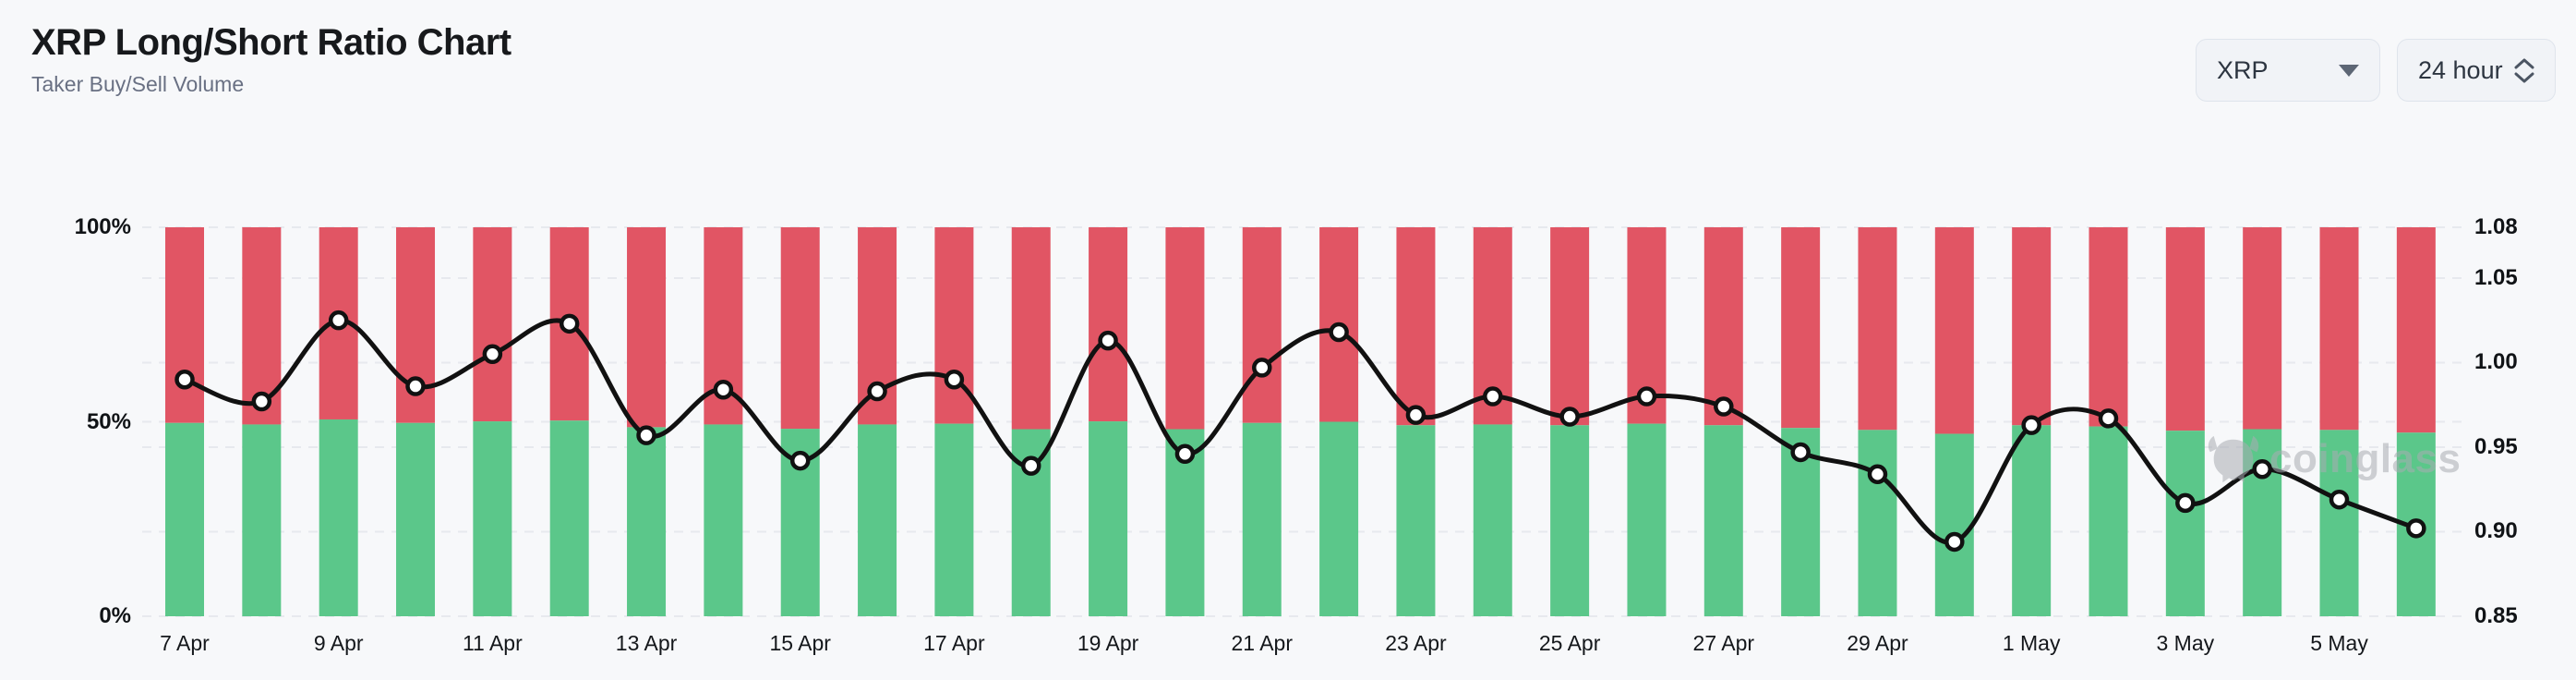  What do you see at coordinates (2349, 70) in the screenshot?
I see `caret-down-icon` at bounding box center [2349, 70].